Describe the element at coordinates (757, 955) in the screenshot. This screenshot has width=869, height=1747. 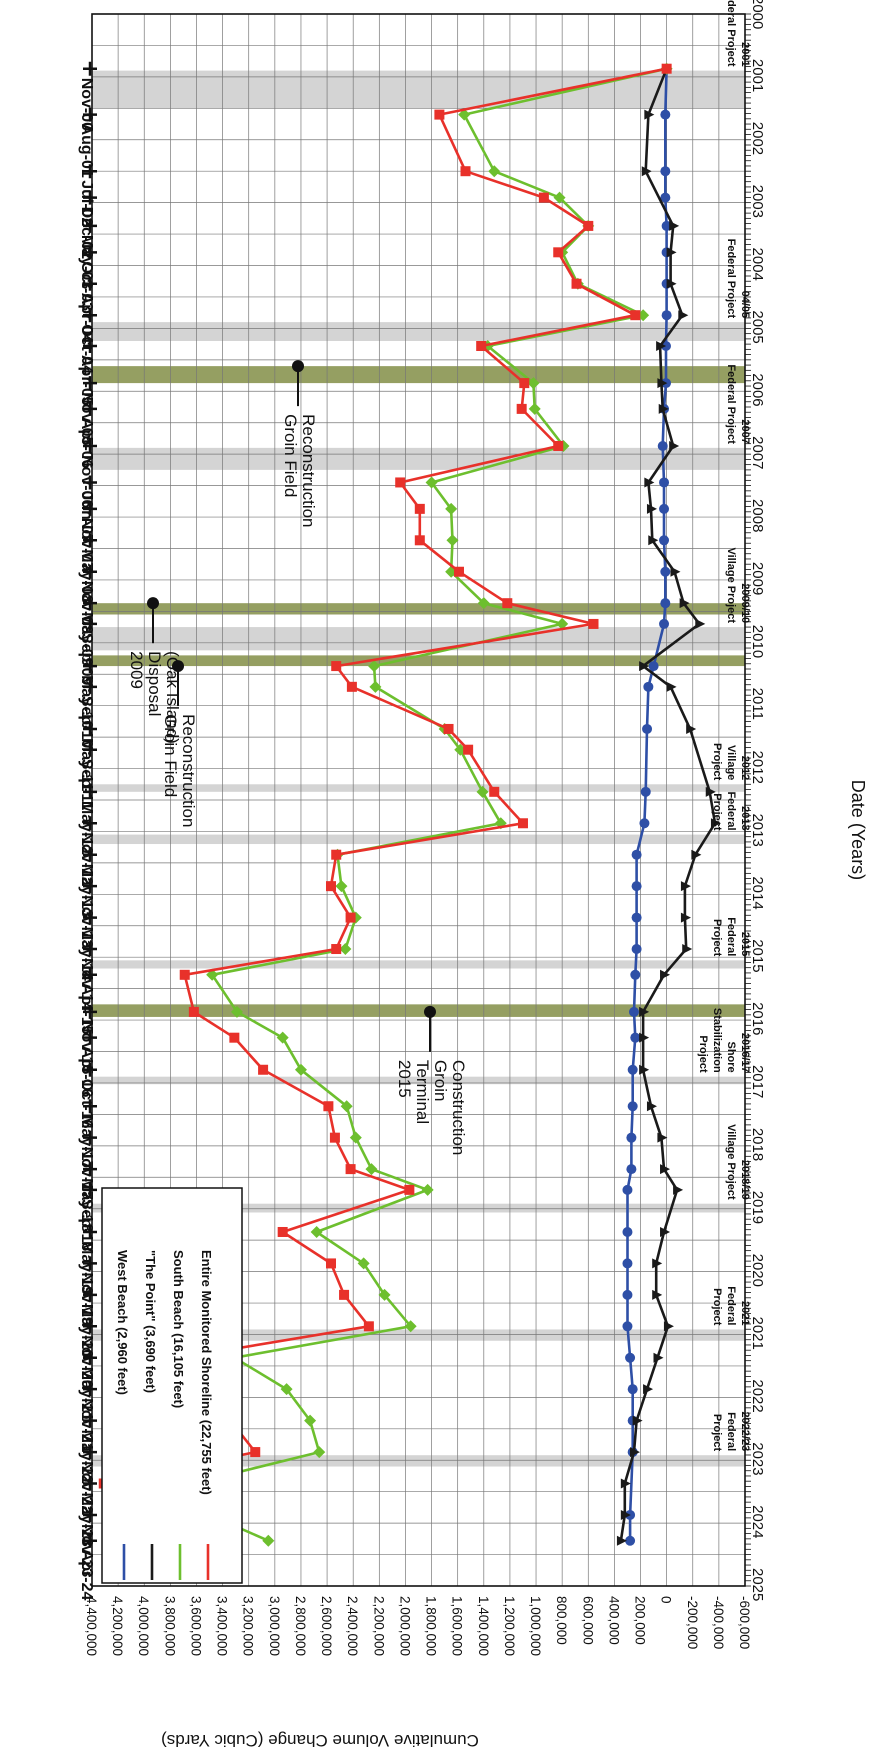
I see `year-tick-label: 2015` at that location.